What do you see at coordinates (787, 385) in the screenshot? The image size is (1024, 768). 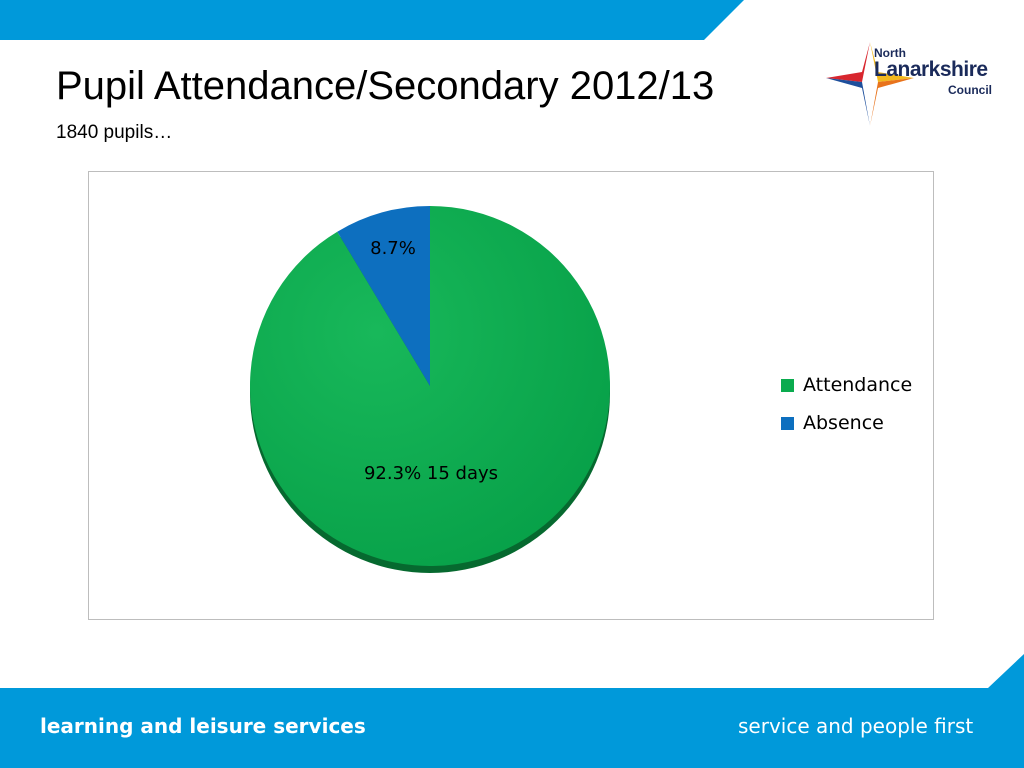 I see `legend-swatch-attendance` at bounding box center [787, 385].